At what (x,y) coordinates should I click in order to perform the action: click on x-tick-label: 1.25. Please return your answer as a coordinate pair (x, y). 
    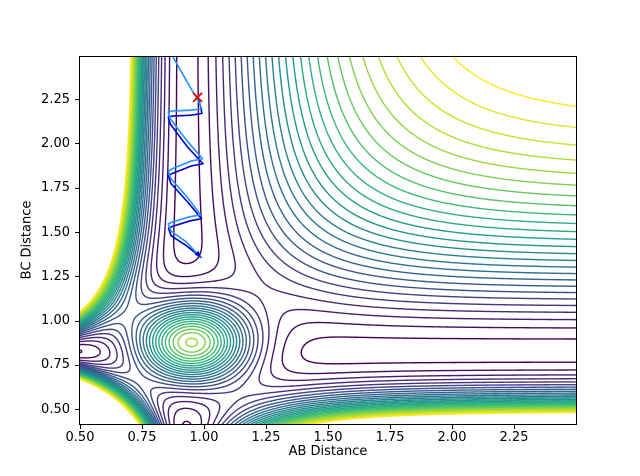
    Looking at the image, I should click on (266, 437).